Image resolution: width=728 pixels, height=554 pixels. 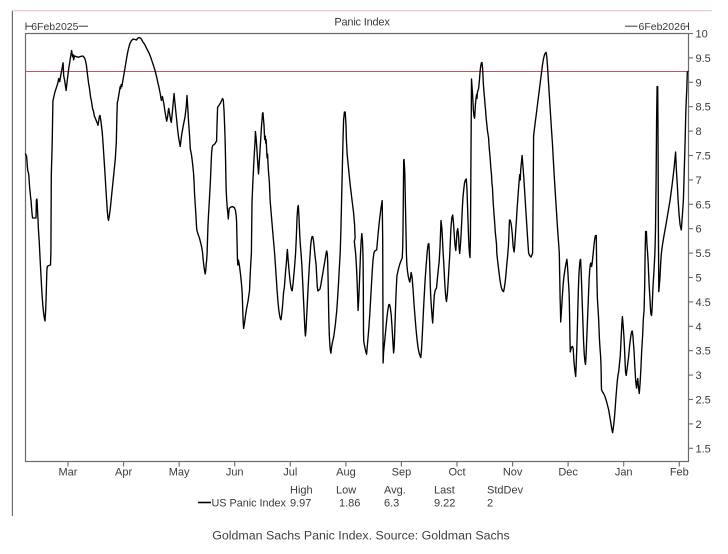 What do you see at coordinates (179, 473) in the screenshot?
I see `svg-text: May` at bounding box center [179, 473].